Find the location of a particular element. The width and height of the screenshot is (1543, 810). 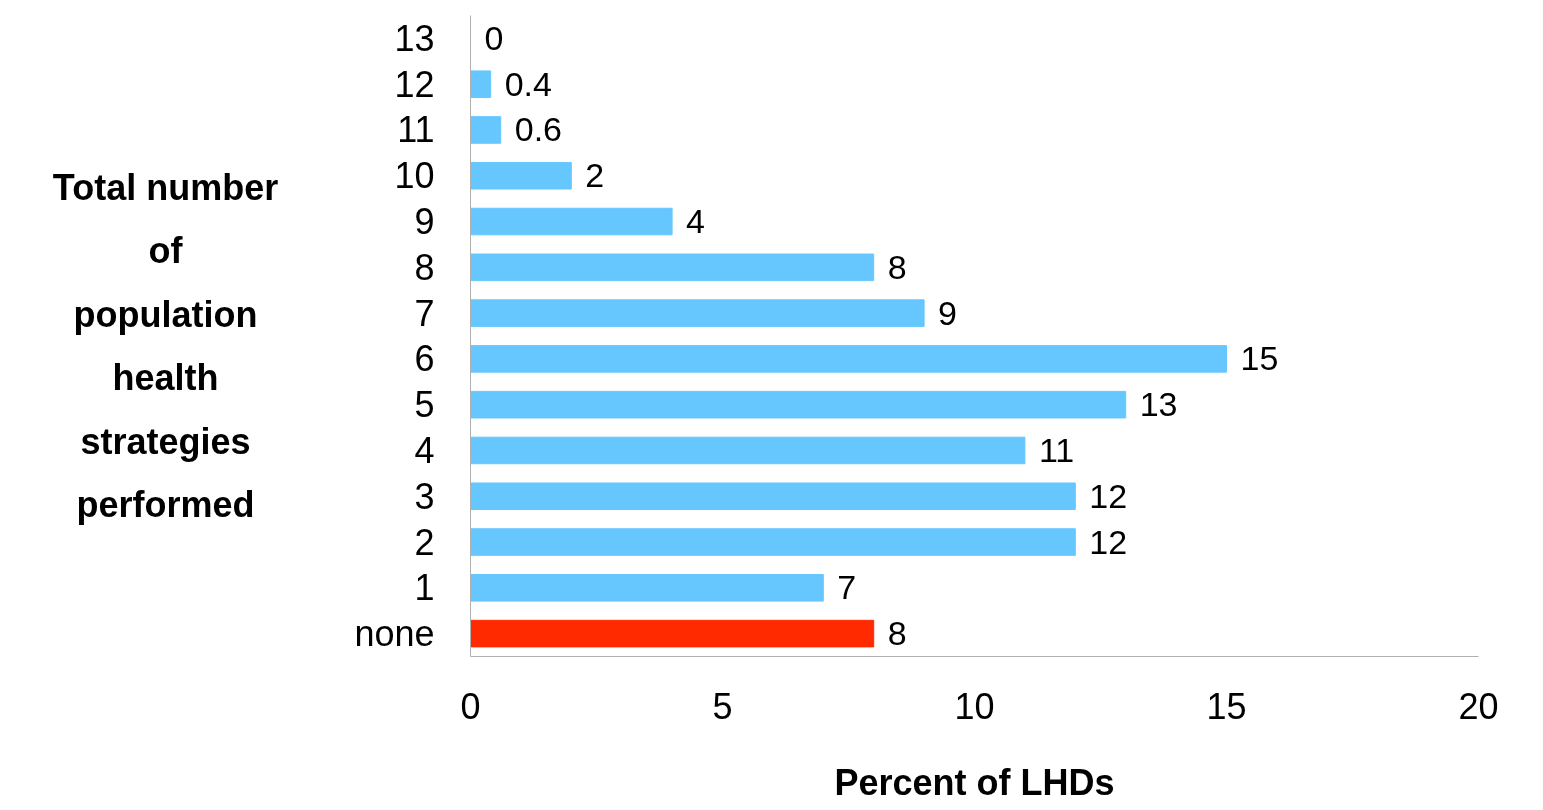

data-label: 9 is located at coordinates (948, 312).